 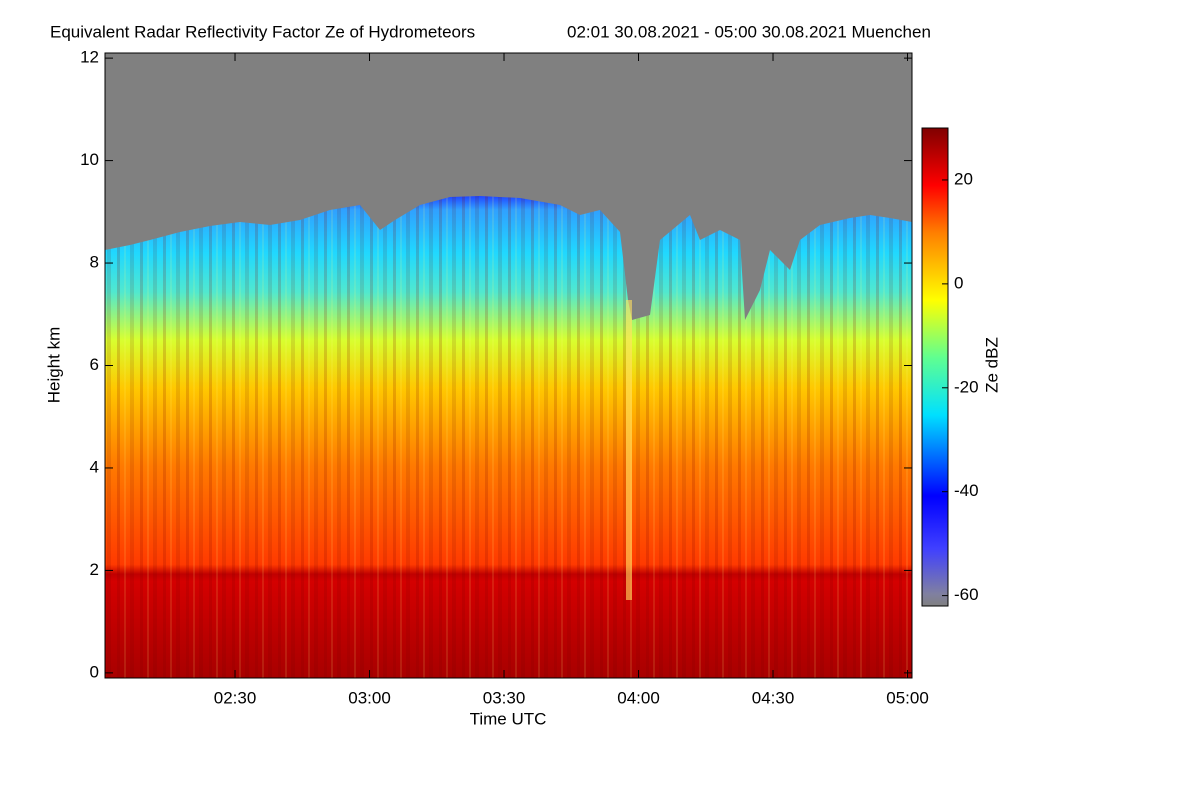 What do you see at coordinates (53, 365) in the screenshot?
I see `y-axis-label: Height km` at bounding box center [53, 365].